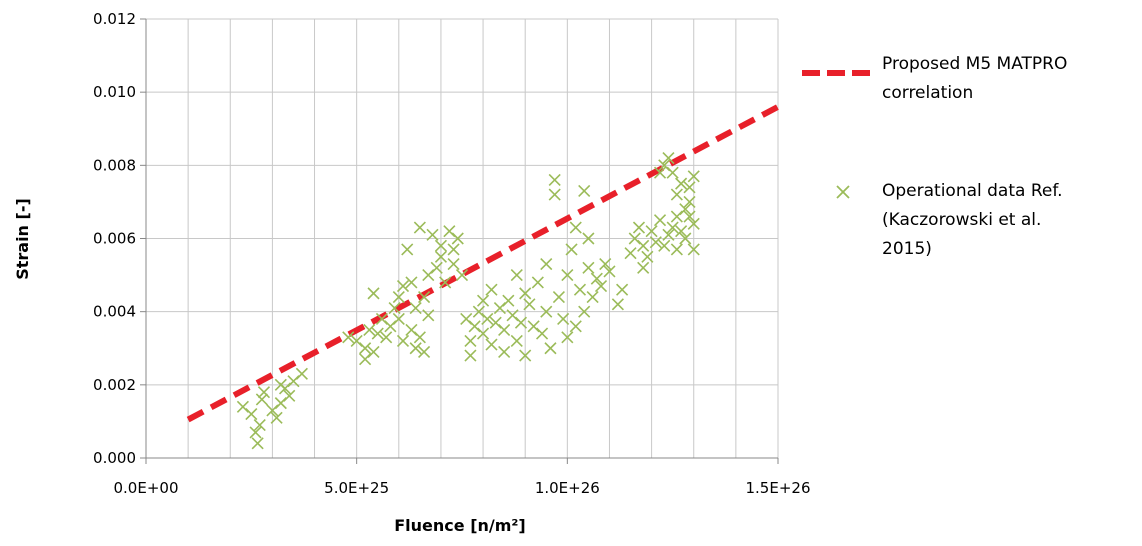 The image size is (1142, 546). What do you see at coordinates (22, 239) in the screenshot?
I see `y-axis-title: Strain [-]` at bounding box center [22, 239].